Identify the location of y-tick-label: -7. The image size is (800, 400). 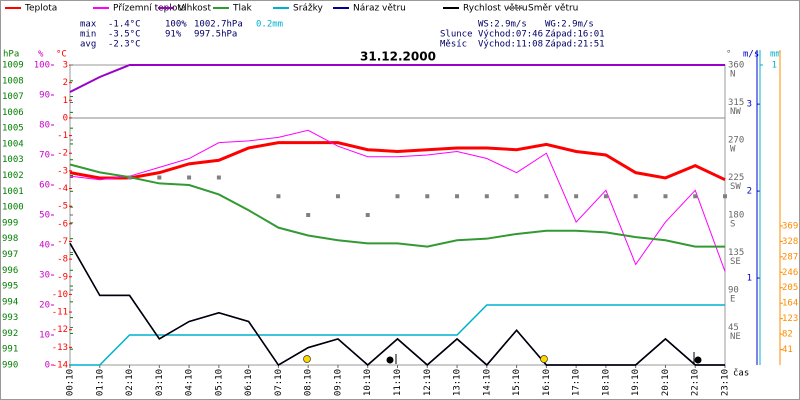
(62, 242).